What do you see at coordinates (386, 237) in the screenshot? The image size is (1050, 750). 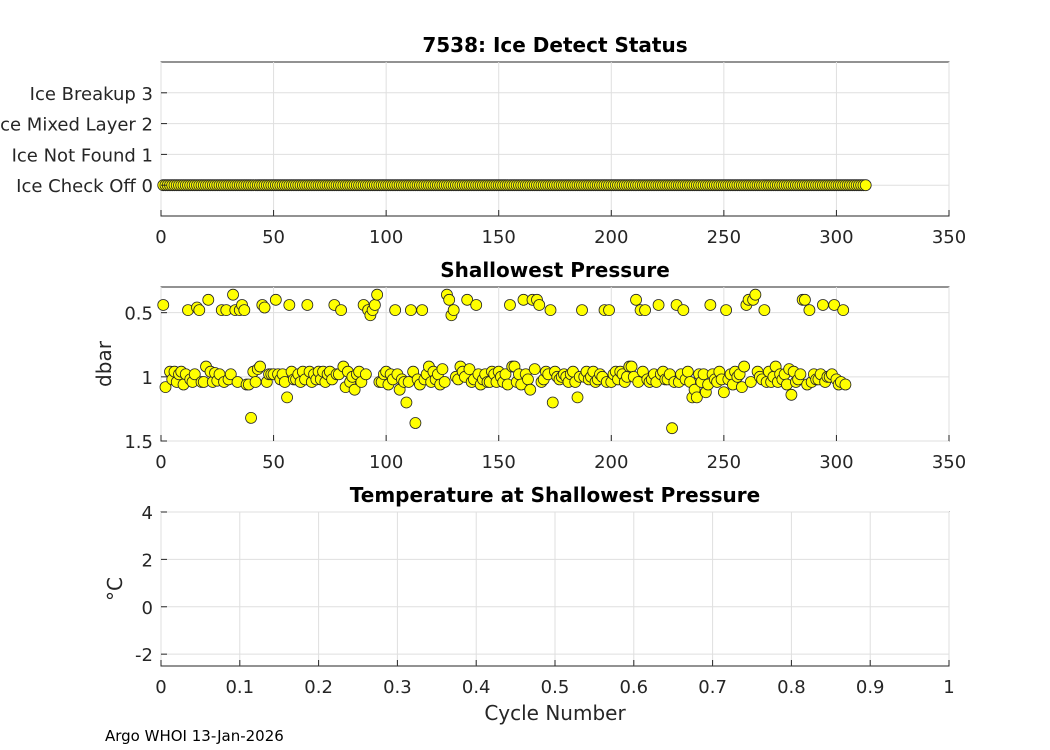 I see `ice-detect-status-xtick-label: 100` at bounding box center [386, 237].